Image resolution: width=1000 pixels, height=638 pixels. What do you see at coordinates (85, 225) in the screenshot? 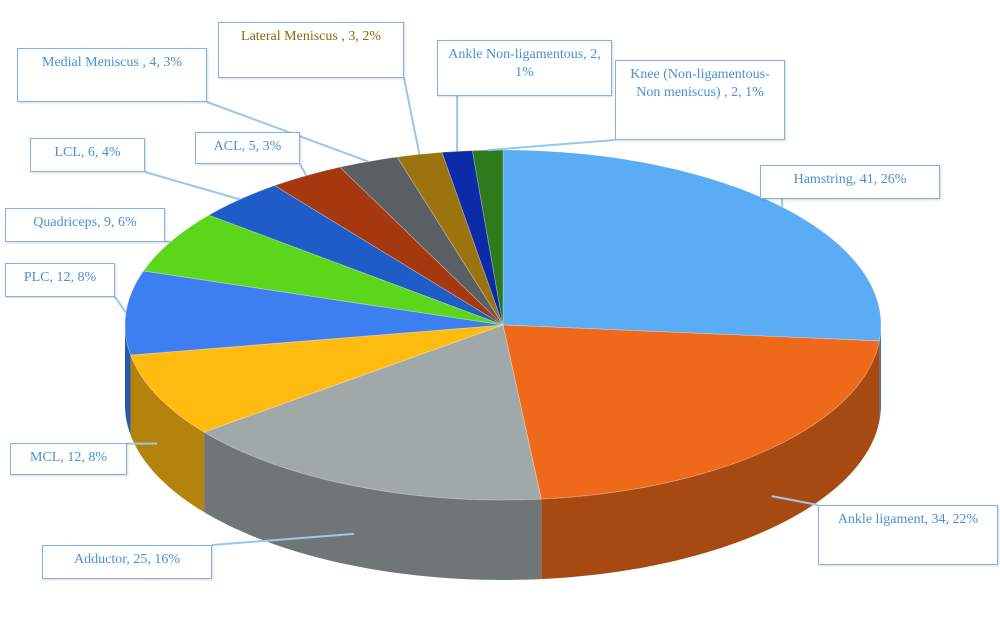
I see `data-label: Quadriceps, 9, 6%` at bounding box center [85, 225].